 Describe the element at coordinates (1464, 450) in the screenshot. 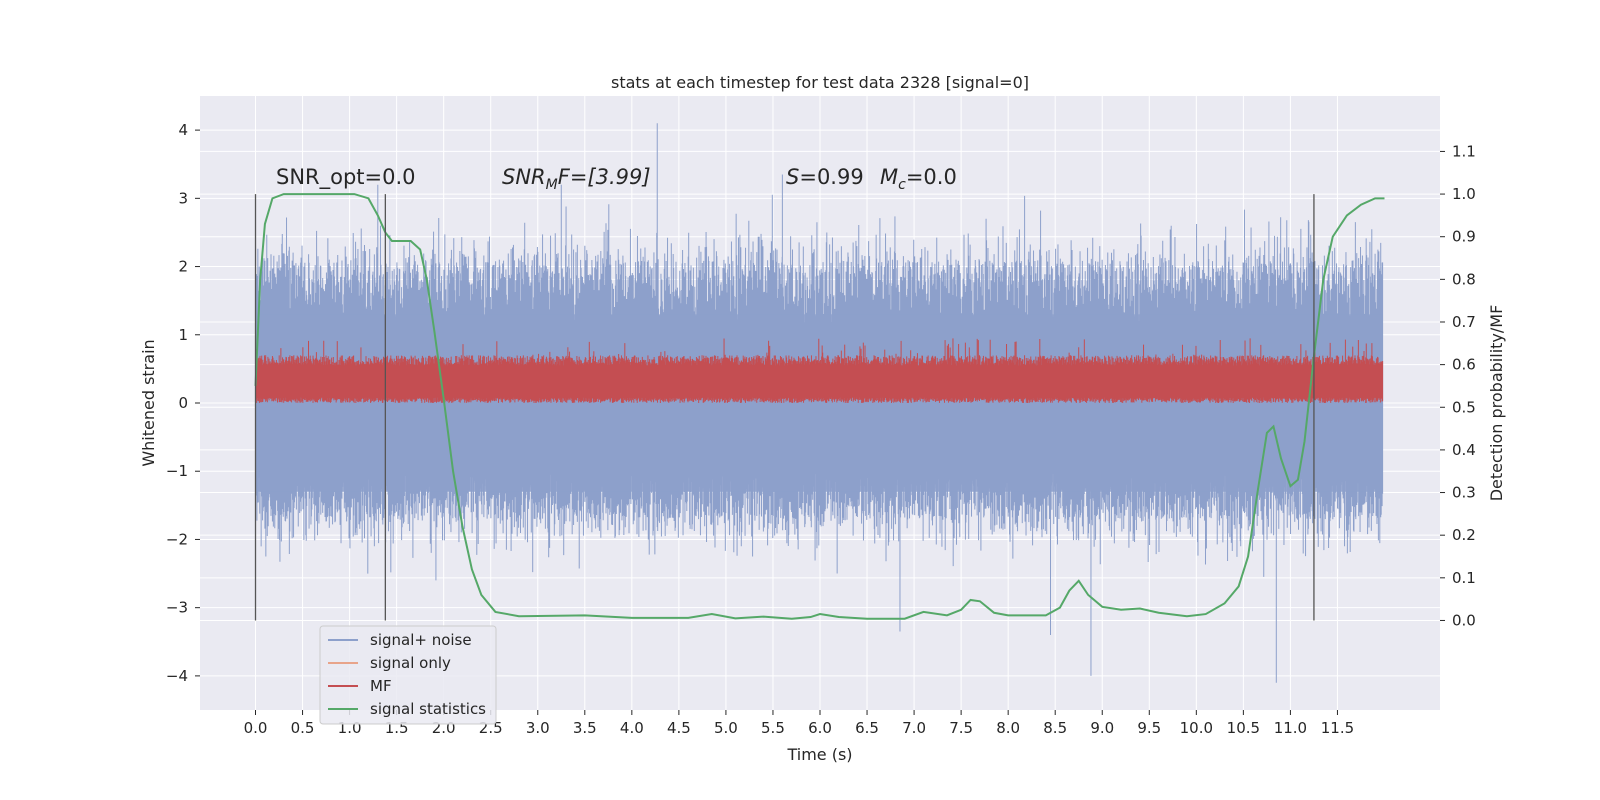

I see `y2-tick-label: 0.4` at that location.